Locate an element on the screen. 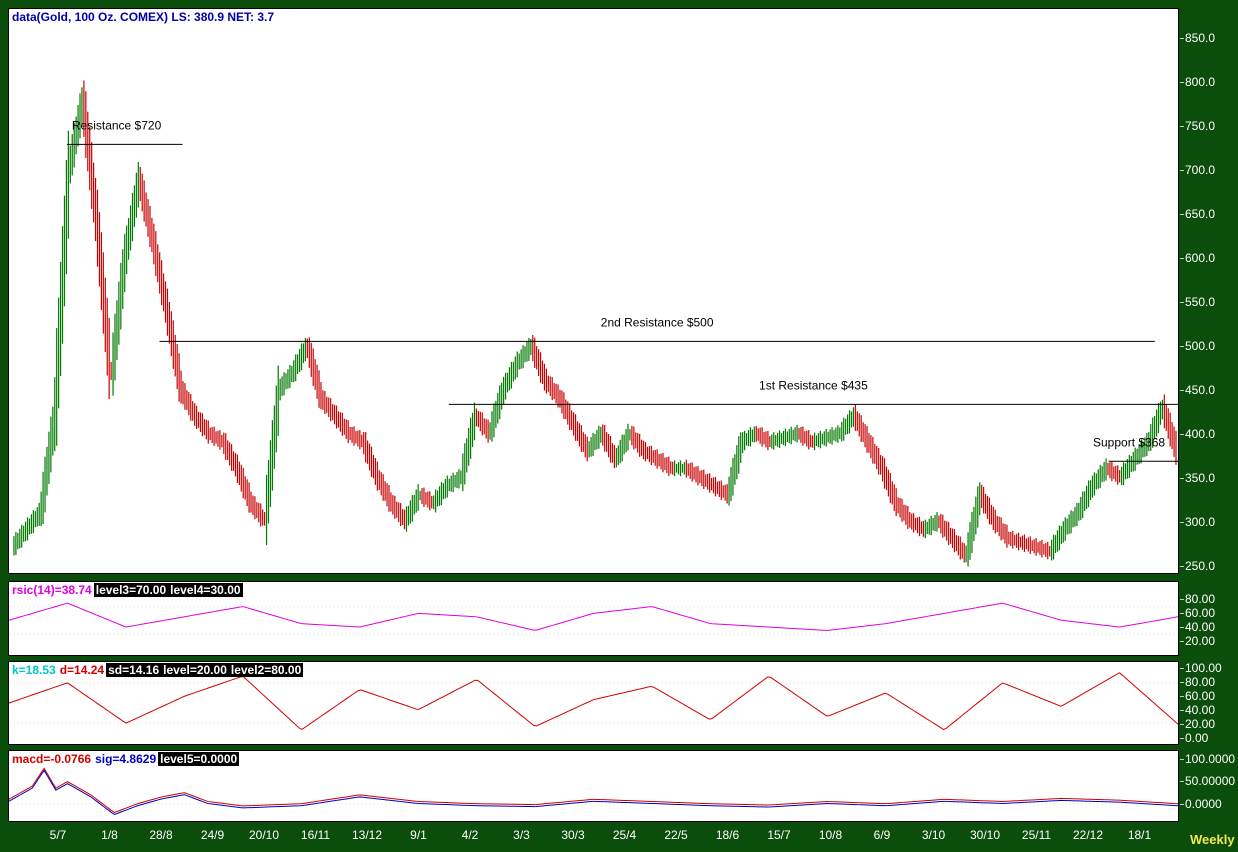 The image size is (1238, 852). stoch-k-value: k=18.53 is located at coordinates (34, 670).